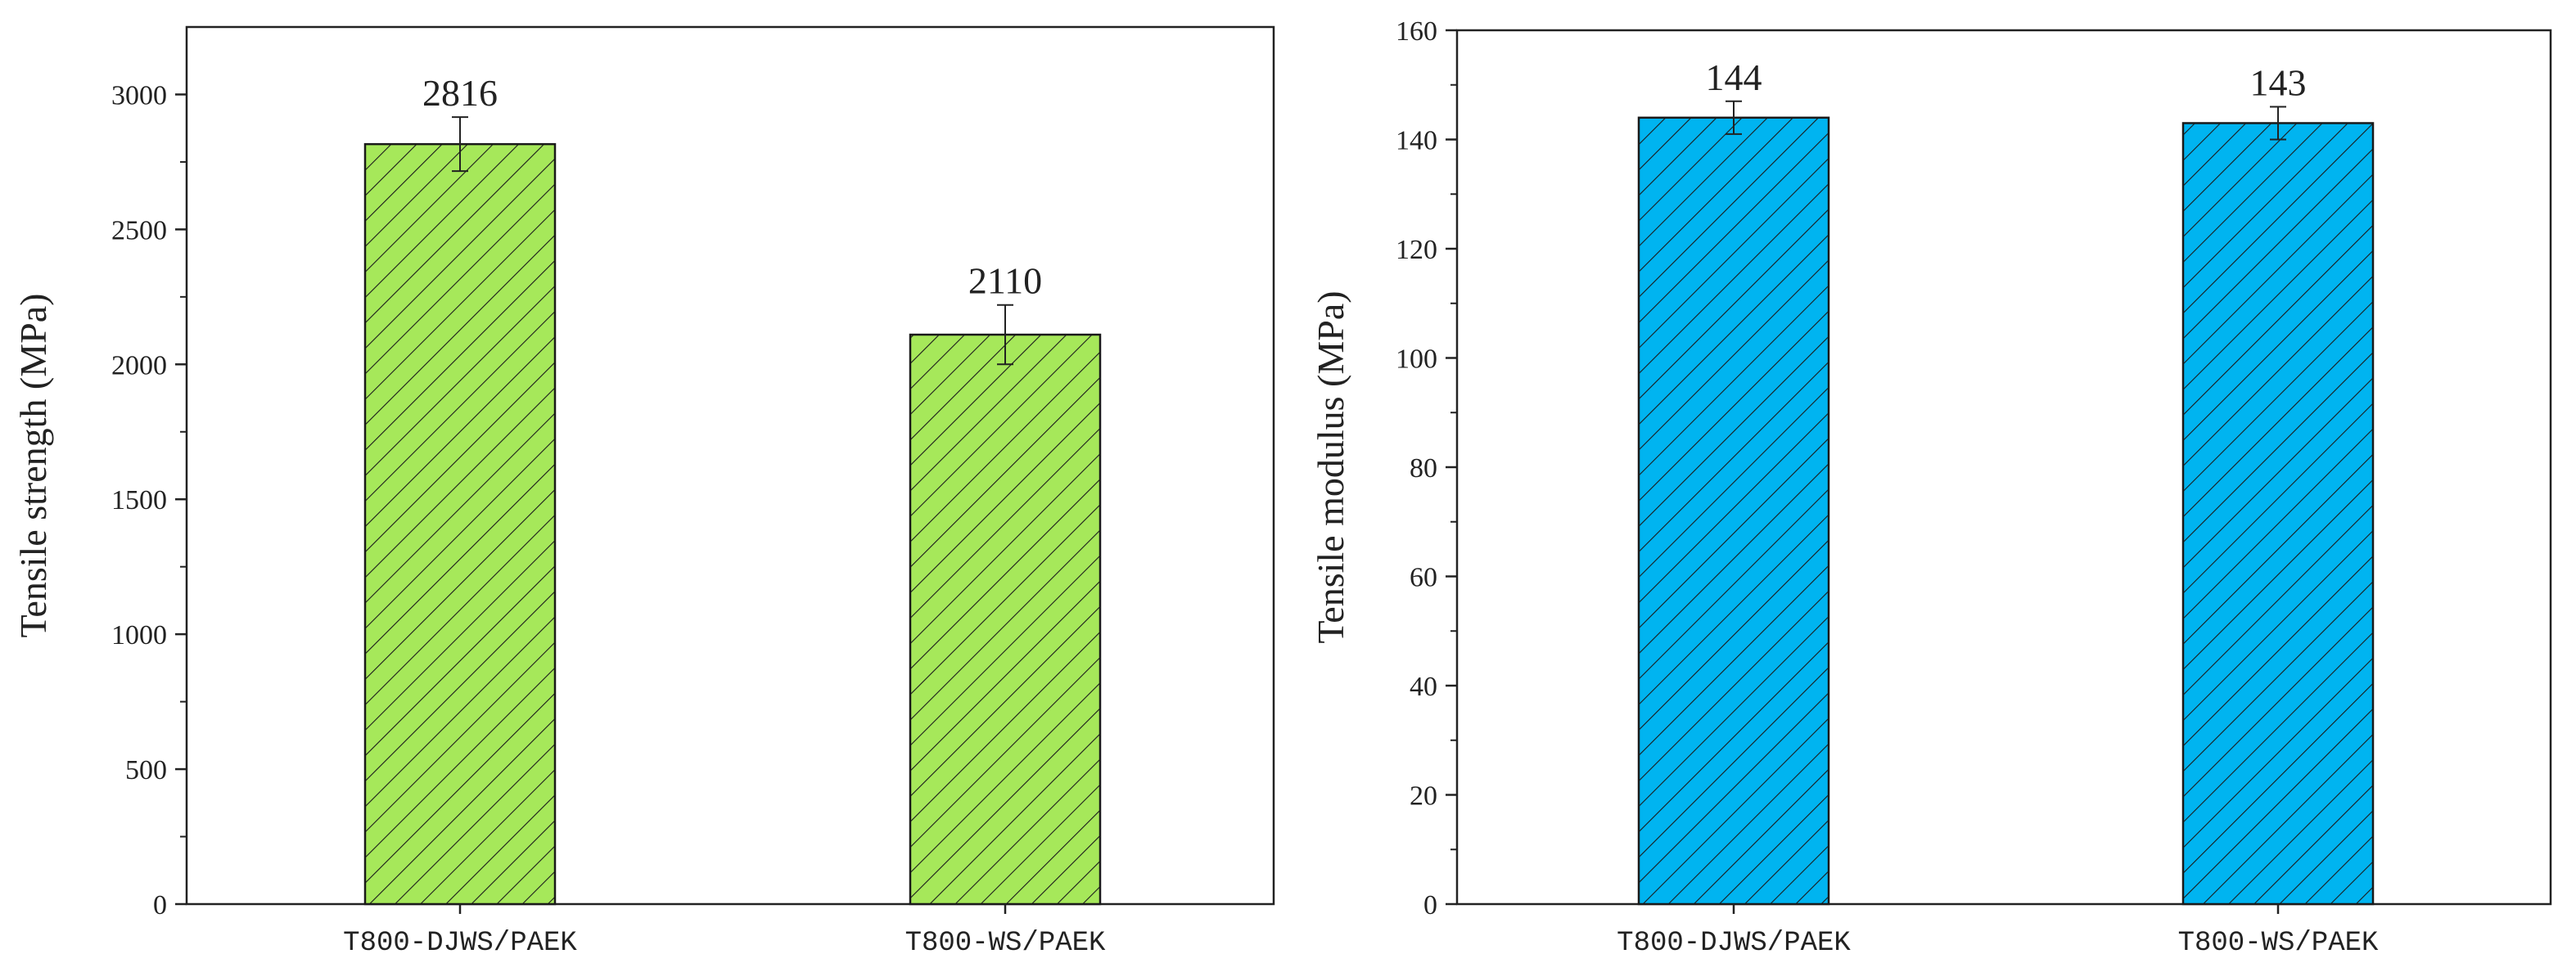 The height and width of the screenshot is (972, 2576). What do you see at coordinates (1423, 687) in the screenshot?
I see `y-tick-label: 40` at bounding box center [1423, 687].